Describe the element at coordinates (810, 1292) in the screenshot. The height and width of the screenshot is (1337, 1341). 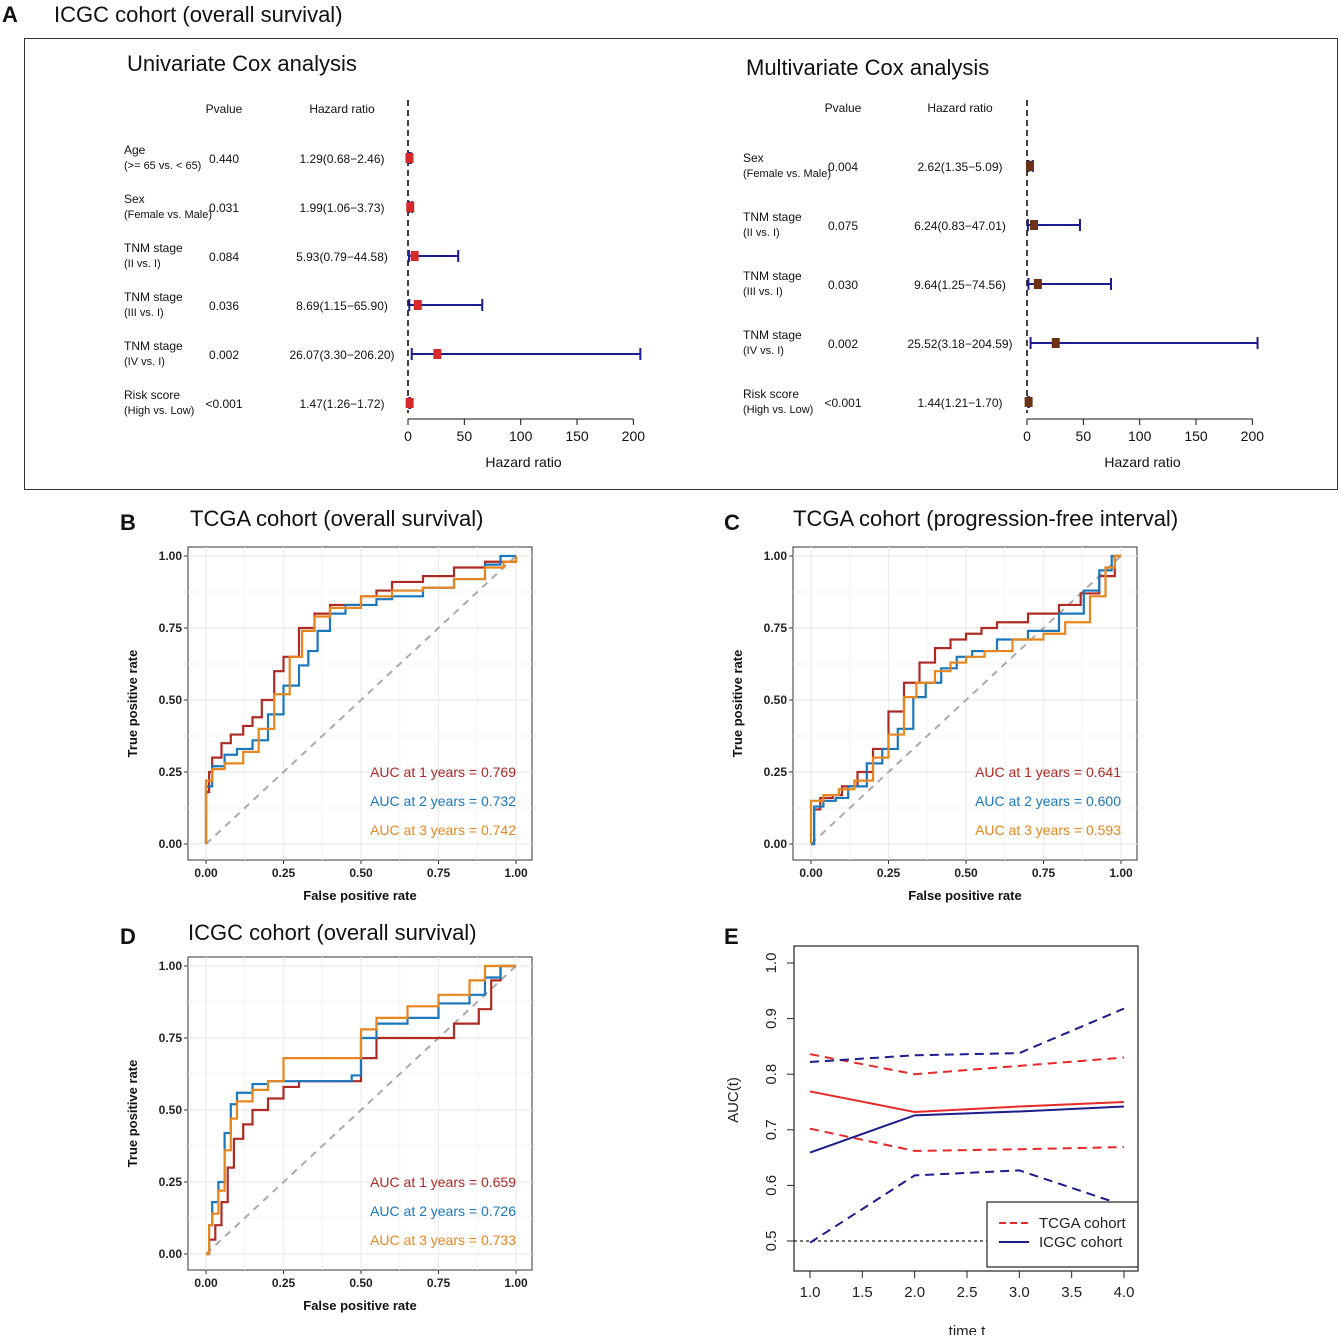
I see `x-tick-label: 1.0` at that location.